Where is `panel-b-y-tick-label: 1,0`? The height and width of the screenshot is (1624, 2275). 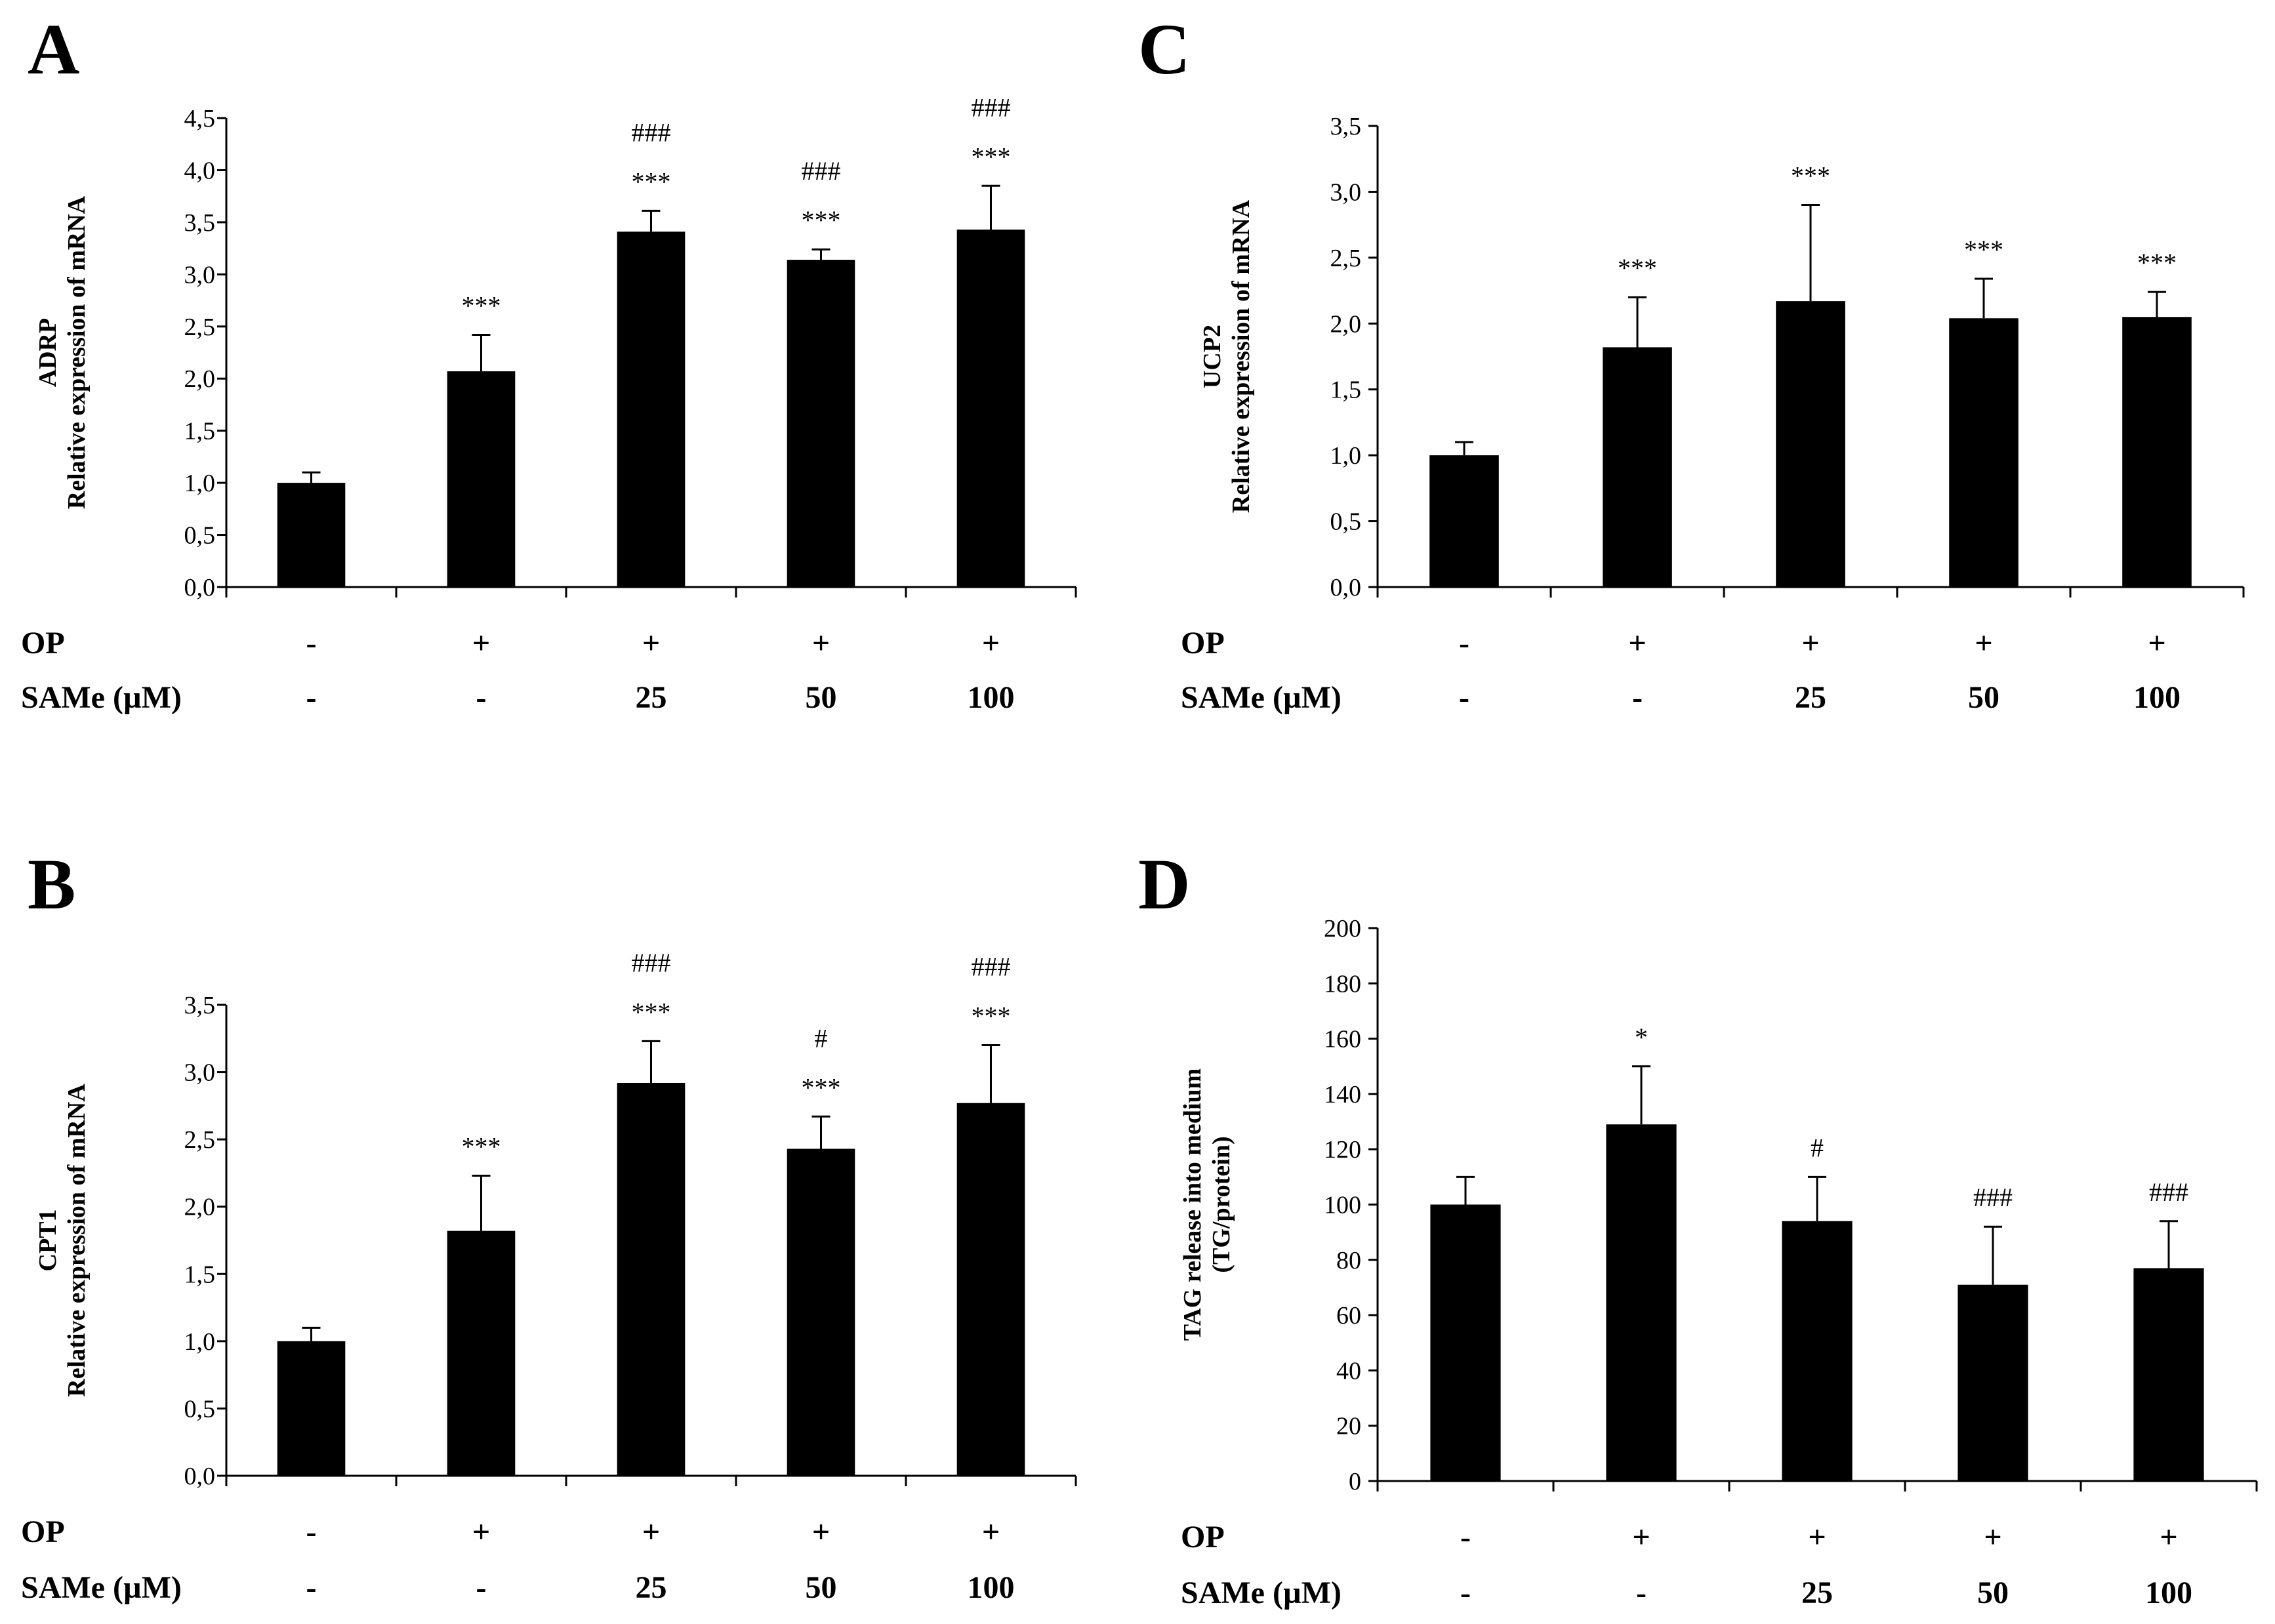
panel-b-y-tick-label: 1,0 is located at coordinates (200, 1342).